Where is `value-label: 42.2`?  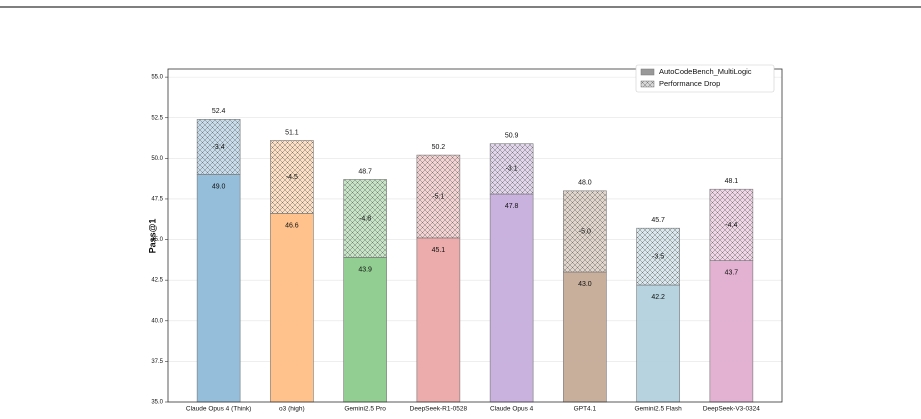 value-label: 42.2 is located at coordinates (658, 297).